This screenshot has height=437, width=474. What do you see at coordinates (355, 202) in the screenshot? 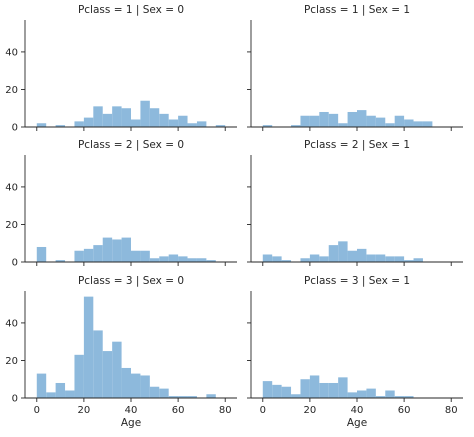
I see `facet-panel-4: Pclass = 2 | Sex = 1` at bounding box center [355, 202].